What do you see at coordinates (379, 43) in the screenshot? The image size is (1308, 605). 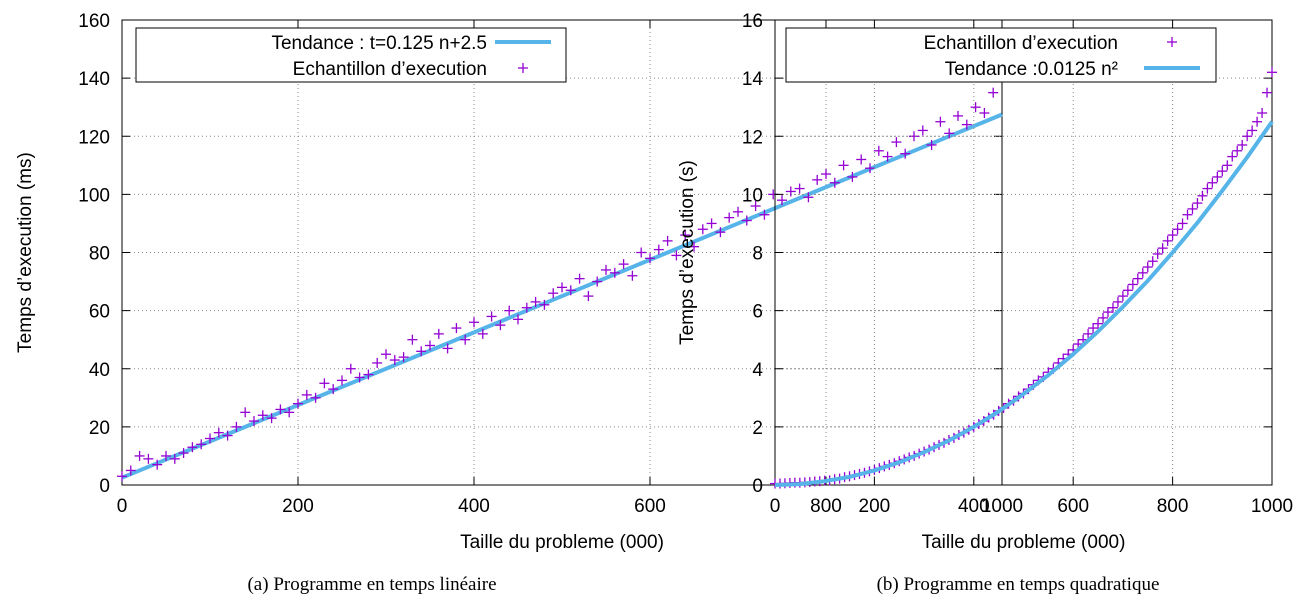 I see `legend-label: Tendance : t=0.125 n+2.5` at bounding box center [379, 43].